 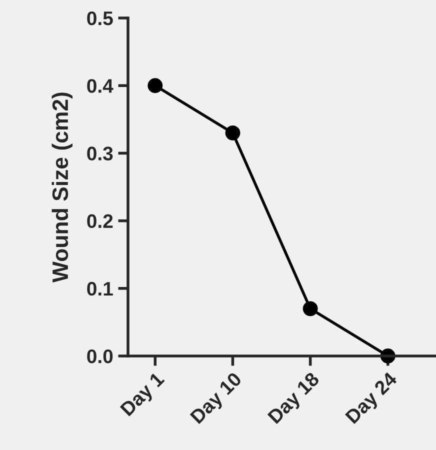 I want to click on y-tick-label: 0.1, so click(x=100, y=289).